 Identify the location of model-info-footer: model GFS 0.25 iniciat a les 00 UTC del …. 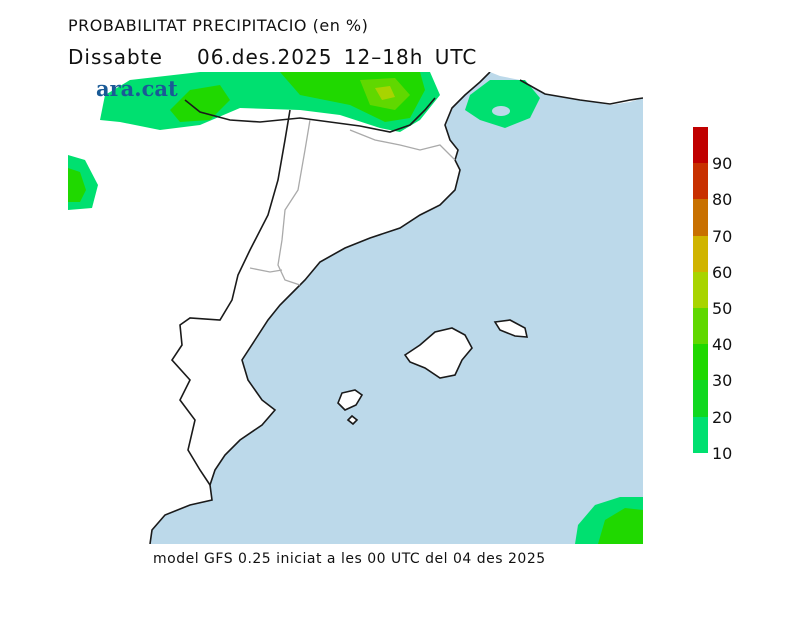
(349, 559).